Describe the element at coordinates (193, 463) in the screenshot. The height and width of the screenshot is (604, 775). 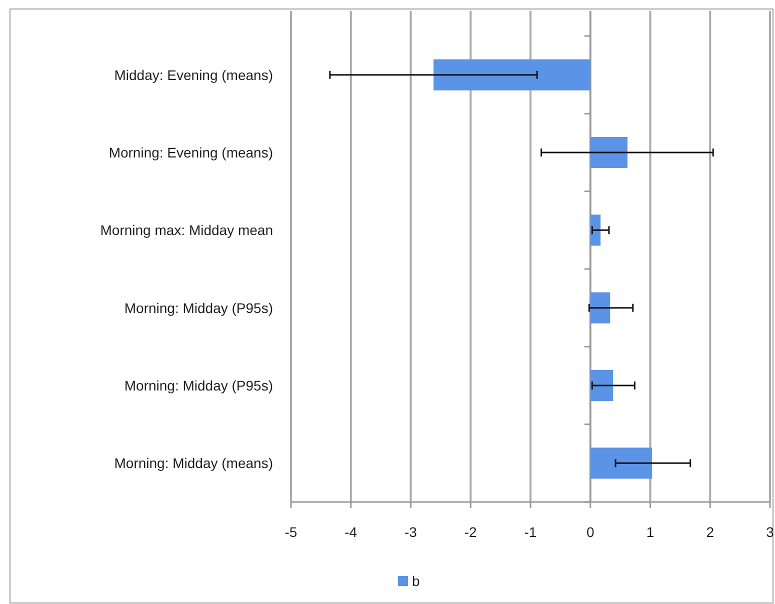
I see `y-tick-label: Morning: Midday (means)` at that location.